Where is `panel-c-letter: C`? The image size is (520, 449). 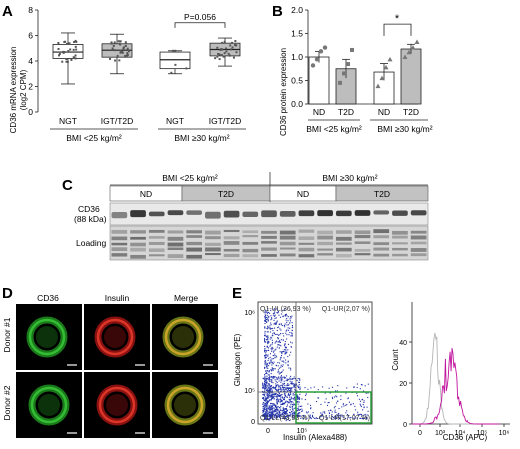
panel-c-letter: C is located at coordinates (67, 185).